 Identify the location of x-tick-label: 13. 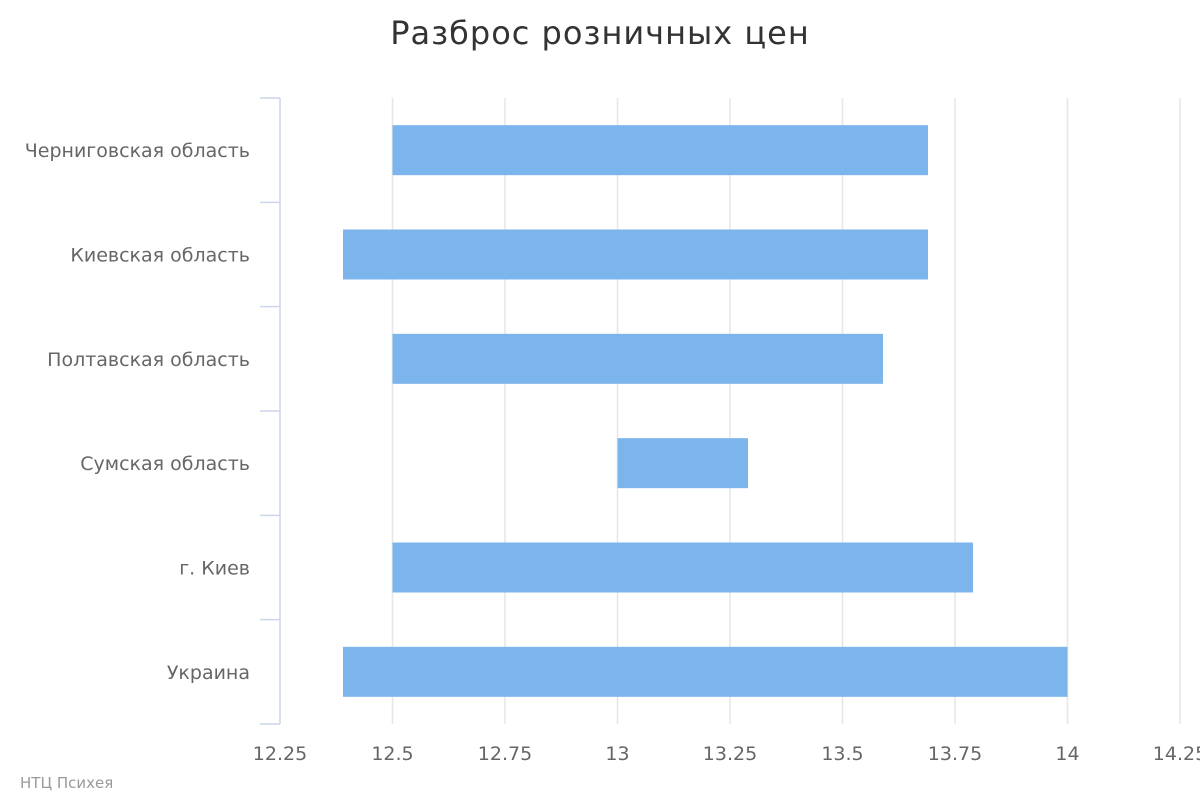
(617, 754).